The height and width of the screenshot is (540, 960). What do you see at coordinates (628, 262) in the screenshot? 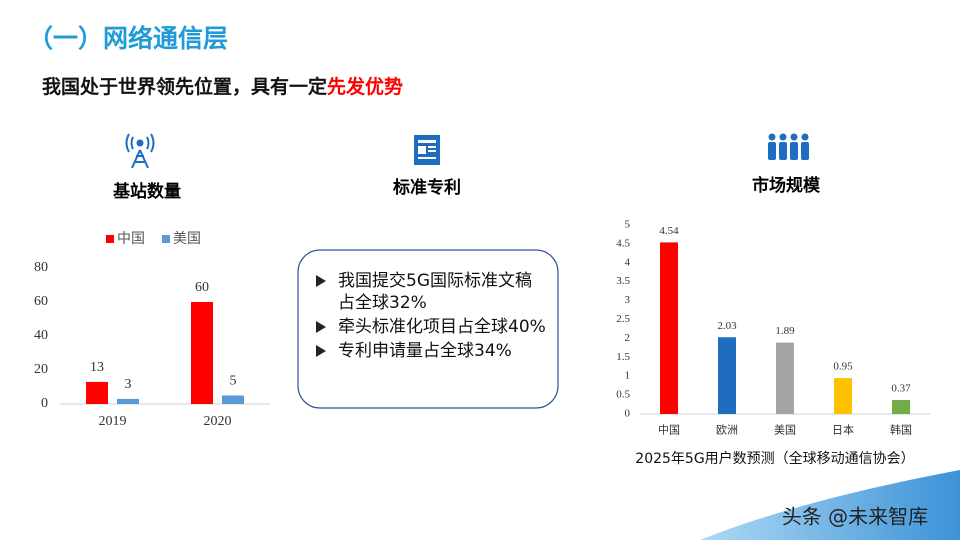
I see `y-tick-label: 4` at bounding box center [628, 262].